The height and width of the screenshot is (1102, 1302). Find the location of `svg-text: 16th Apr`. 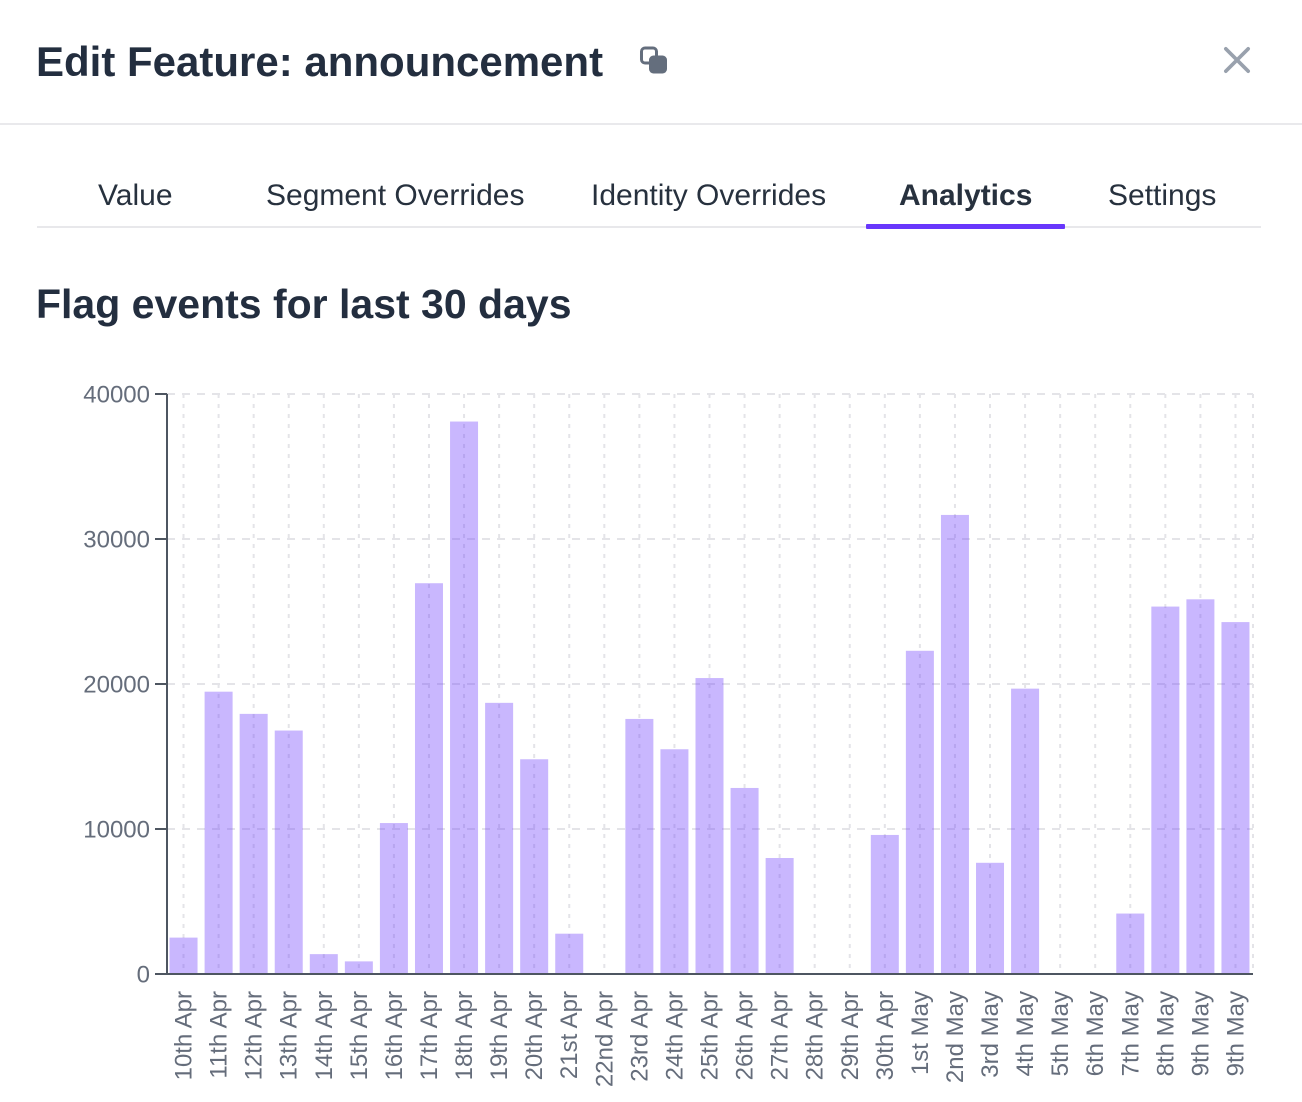

svg-text: 16th Apr is located at coordinates (394, 1035).